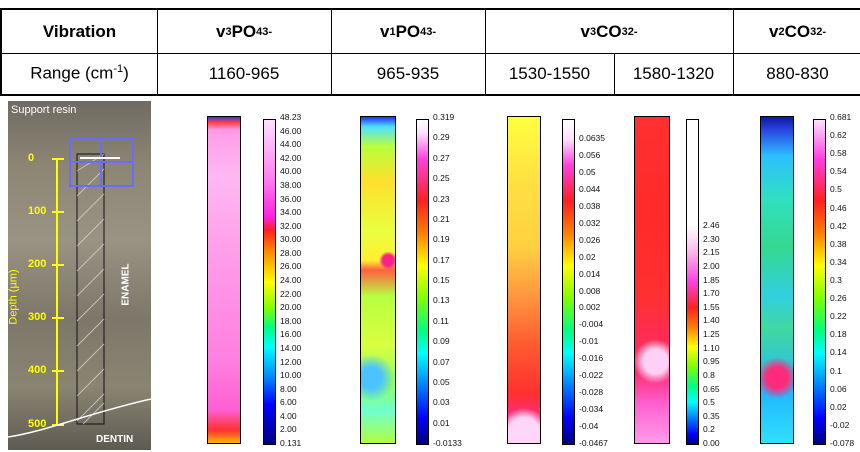  Describe the element at coordinates (288, 402) in the screenshot. I see `colorbar-tick-label: 6.00` at that location.